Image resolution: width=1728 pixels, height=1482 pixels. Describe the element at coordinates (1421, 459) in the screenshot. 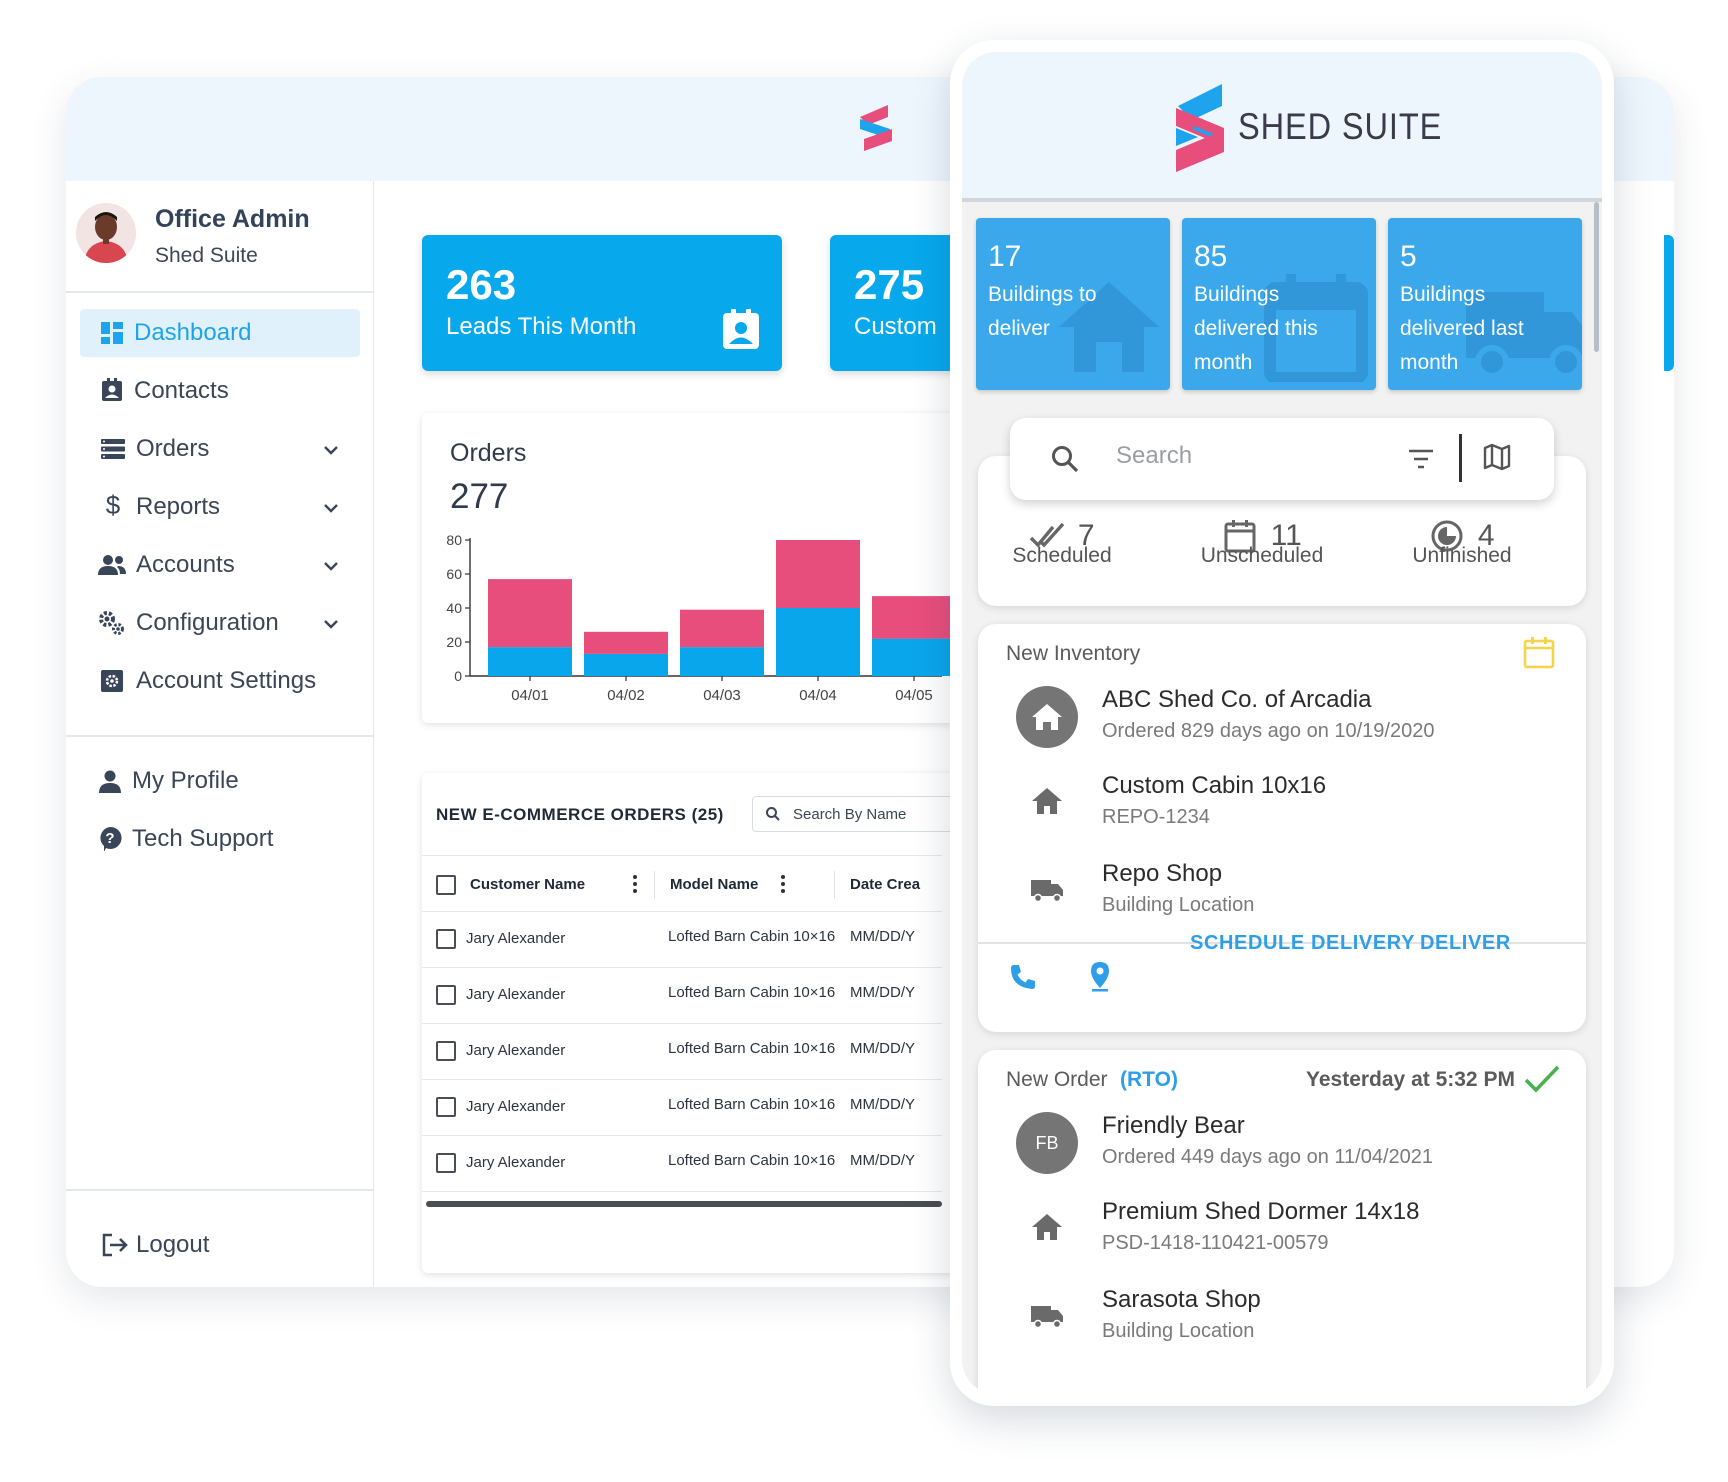

I see `filter-icon` at that location.